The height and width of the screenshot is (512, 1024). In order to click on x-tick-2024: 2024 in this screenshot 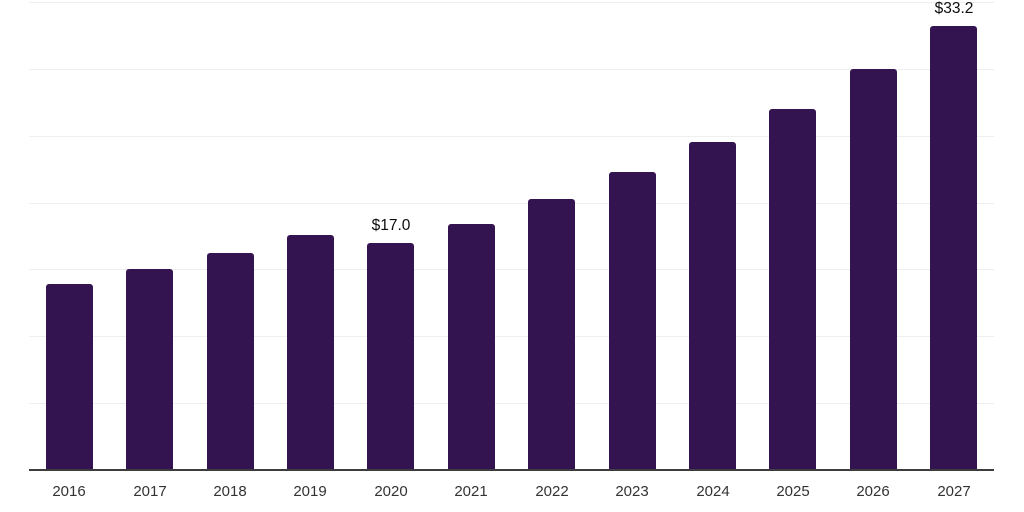, I will do `click(713, 491)`.